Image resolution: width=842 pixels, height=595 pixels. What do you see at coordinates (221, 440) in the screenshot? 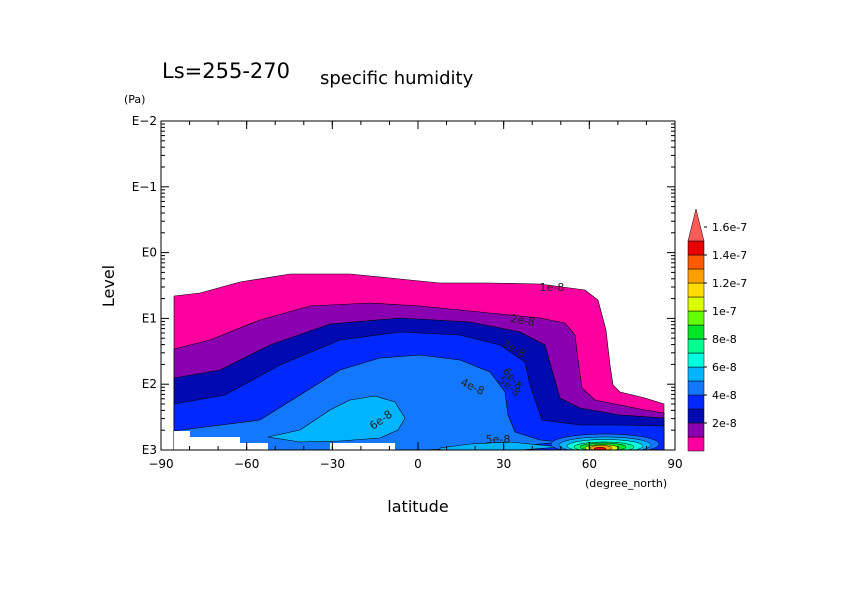
I see `surface-mask` at bounding box center [221, 440].